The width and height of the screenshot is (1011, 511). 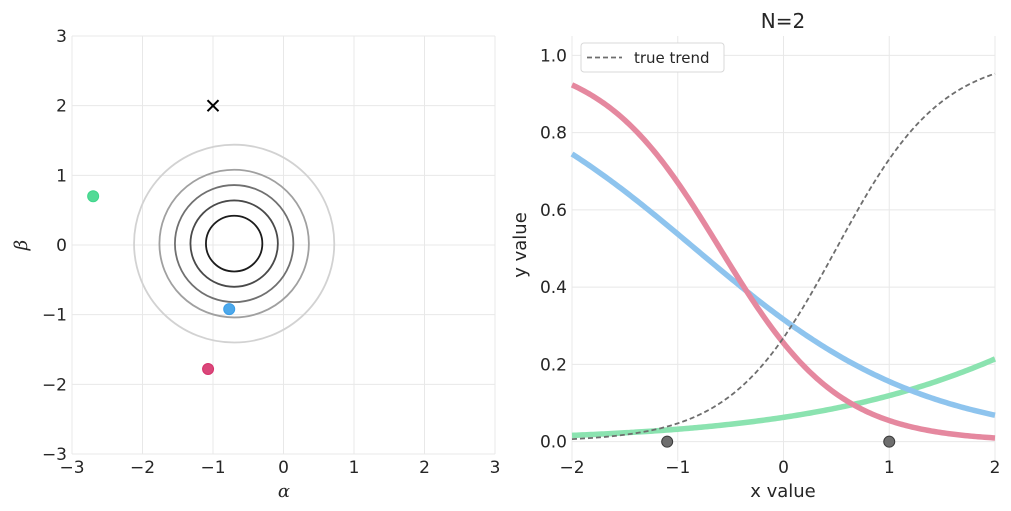 I want to click on right-y-tick-label: 0.4, so click(x=553, y=288).